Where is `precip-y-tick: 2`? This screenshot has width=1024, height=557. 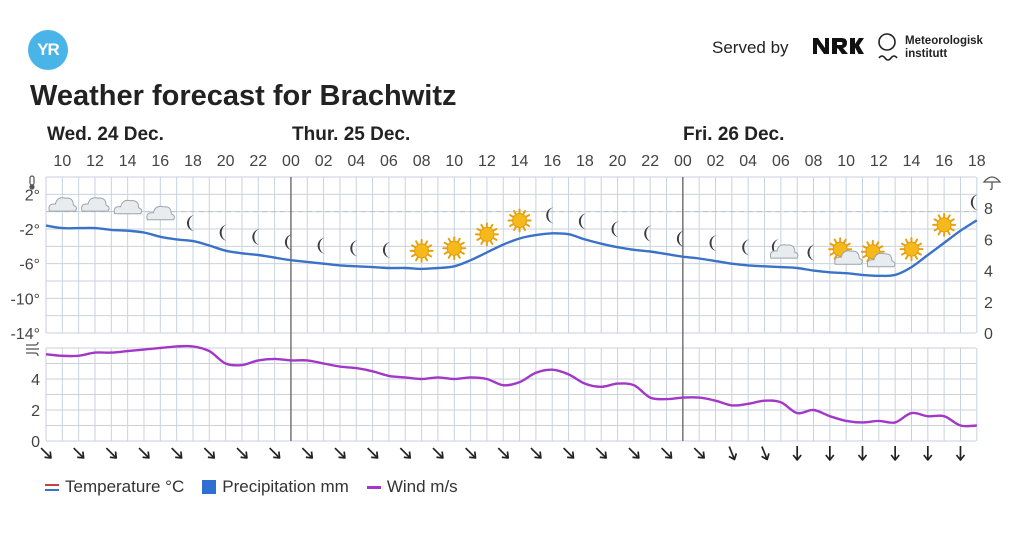 precip-y-tick: 2 is located at coordinates (988, 303).